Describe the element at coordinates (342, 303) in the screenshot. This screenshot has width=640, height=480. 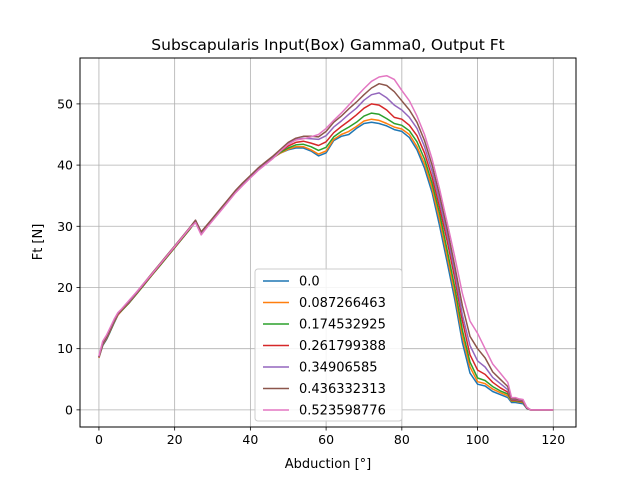
I see `legend-label: 0.087266463` at that location.